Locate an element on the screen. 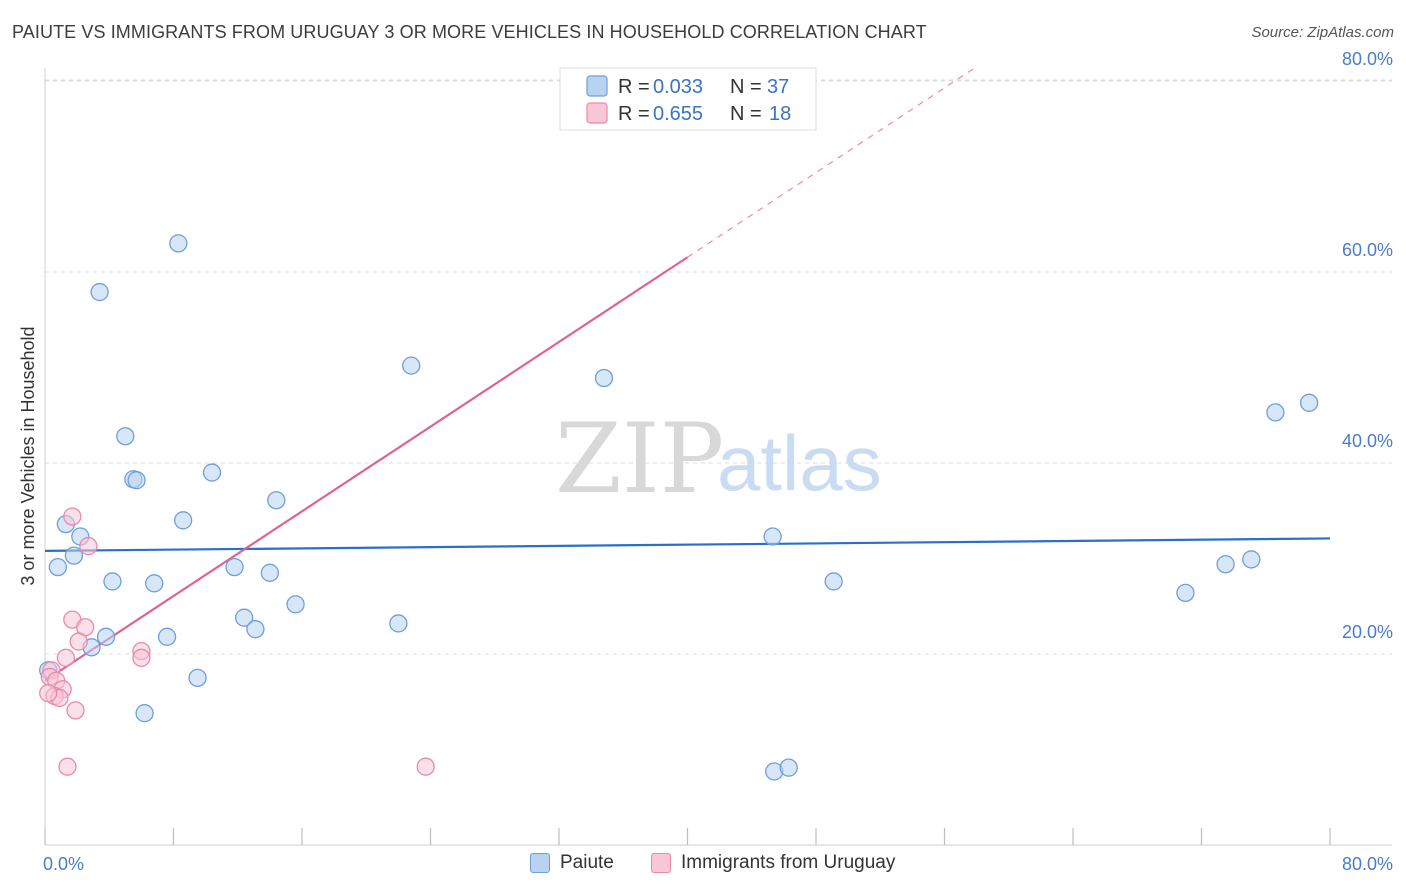  svg-text: R = is located at coordinates (634, 87).